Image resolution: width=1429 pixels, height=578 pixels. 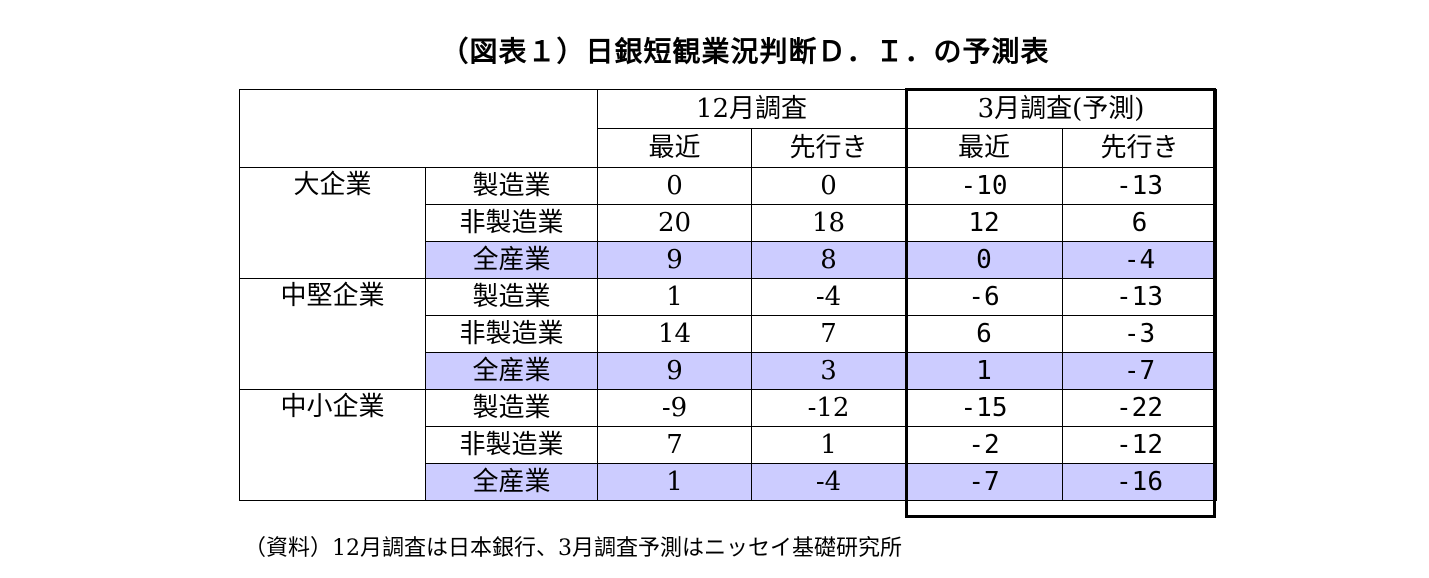 What do you see at coordinates (828, 371) in the screenshot?
I see `value-cell: 3` at bounding box center [828, 371].